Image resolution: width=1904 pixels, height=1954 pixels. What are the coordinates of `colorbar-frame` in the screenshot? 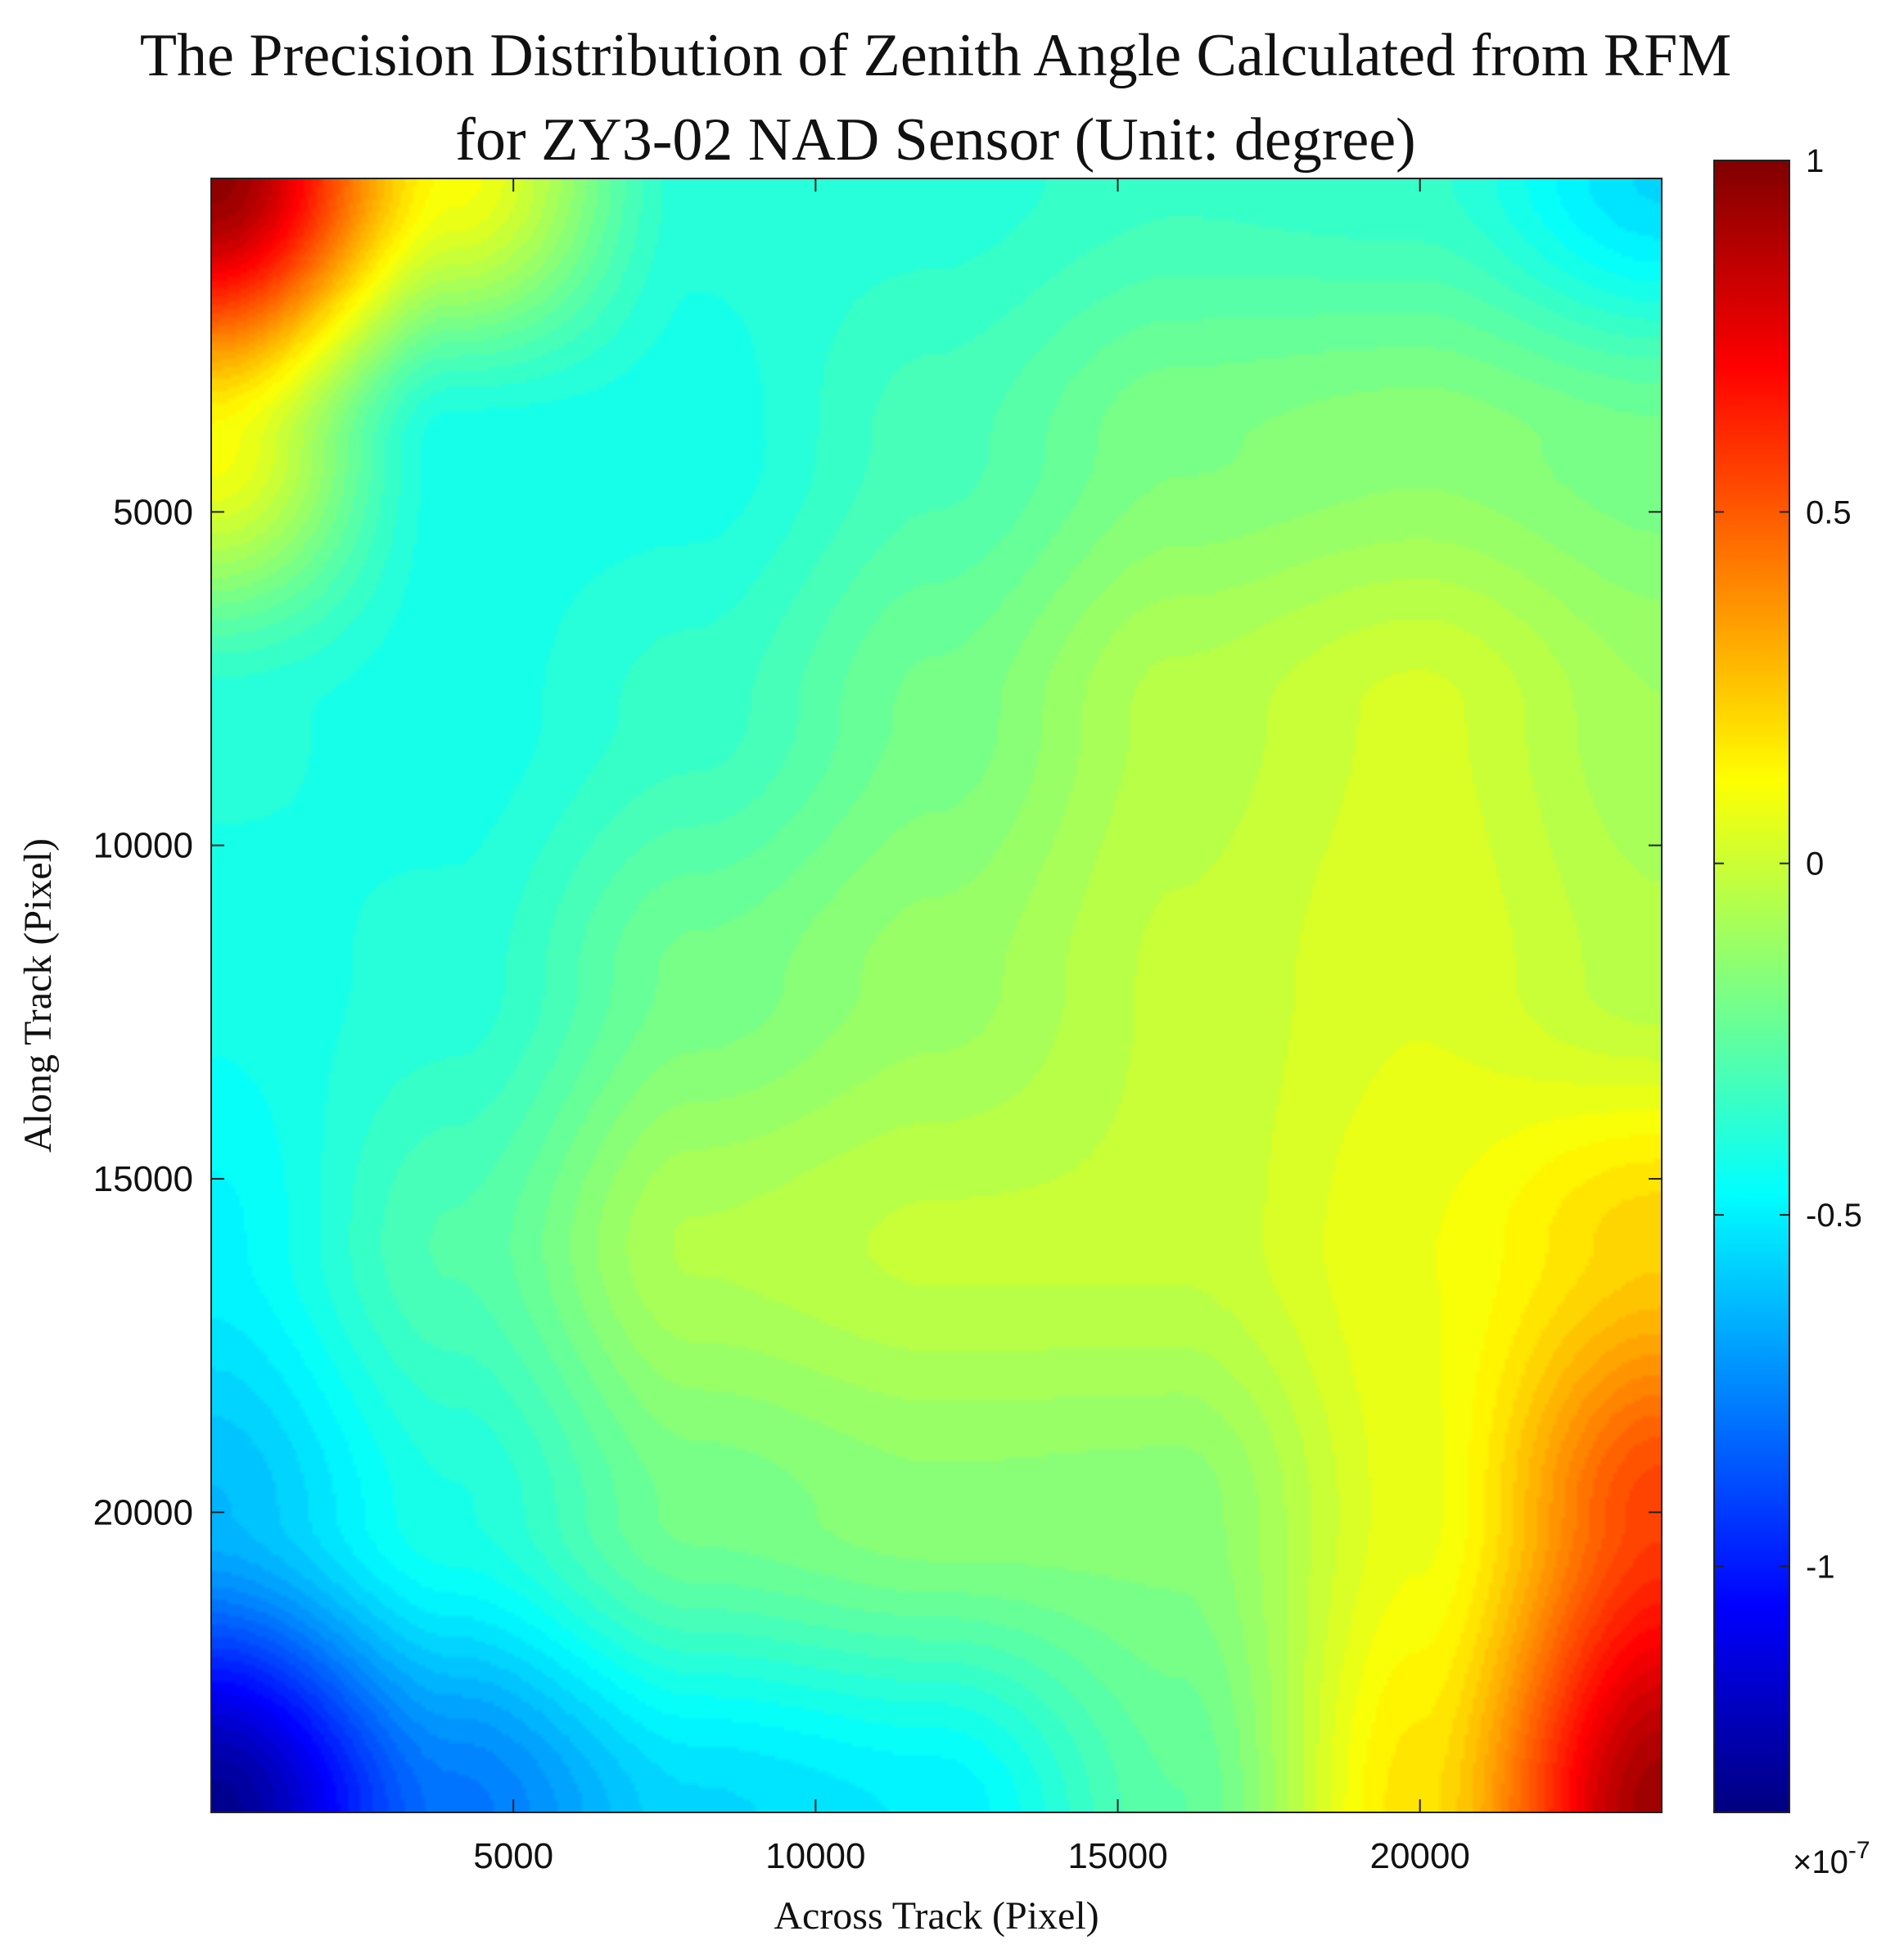 It's located at (1752, 986).